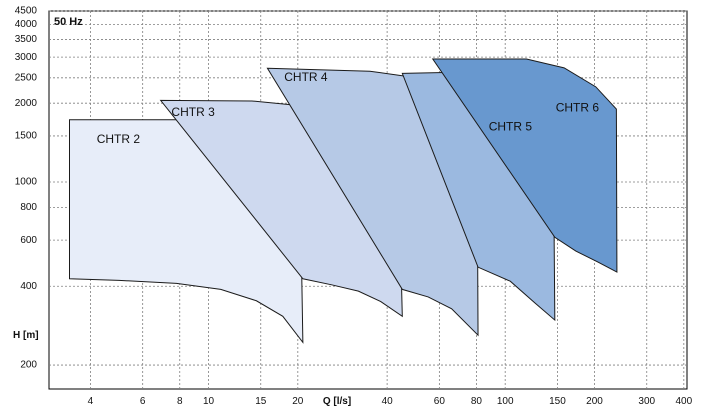  Describe the element at coordinates (209, 401) in the screenshot. I see `x-tick-label-10: 10` at that location.